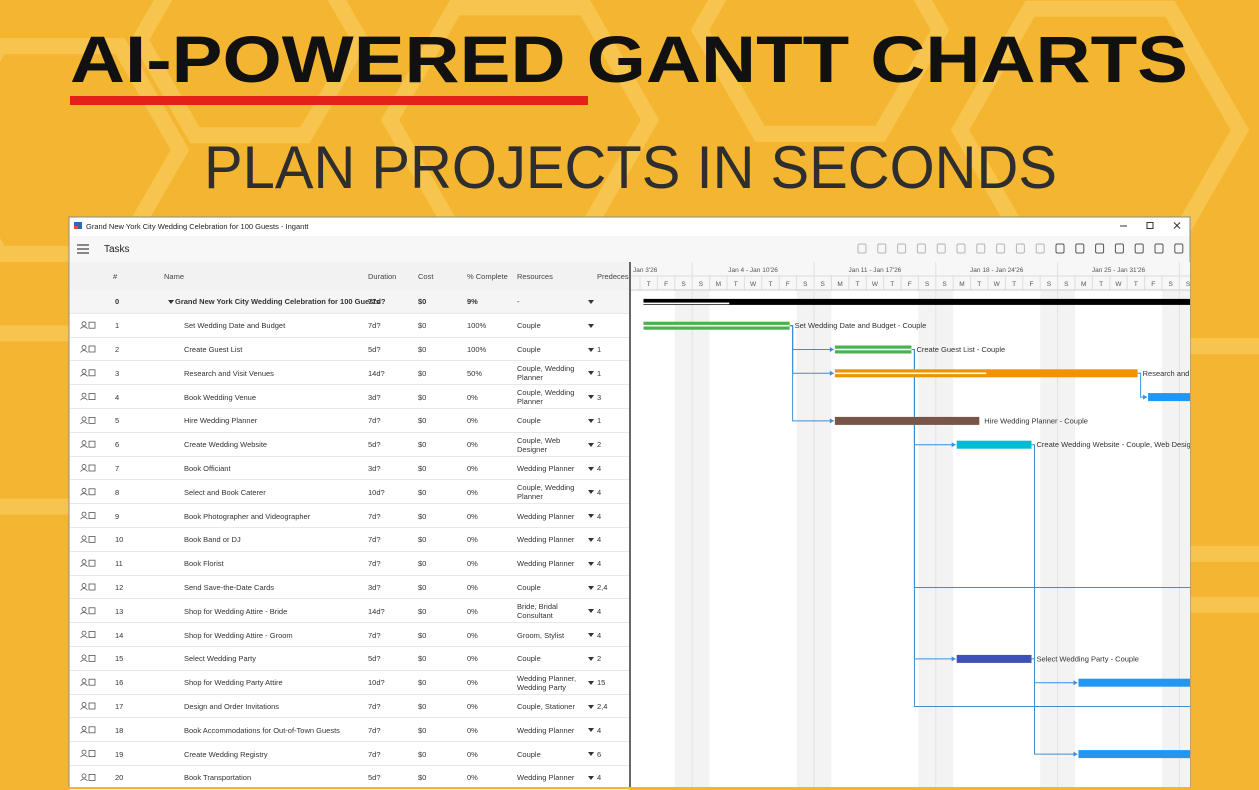  I want to click on app-icon, so click(78, 225).